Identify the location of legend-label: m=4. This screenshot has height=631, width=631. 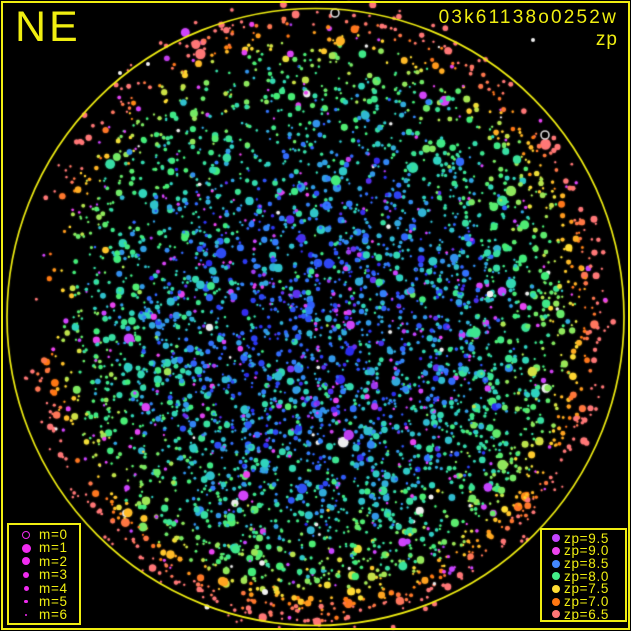
(53, 588).